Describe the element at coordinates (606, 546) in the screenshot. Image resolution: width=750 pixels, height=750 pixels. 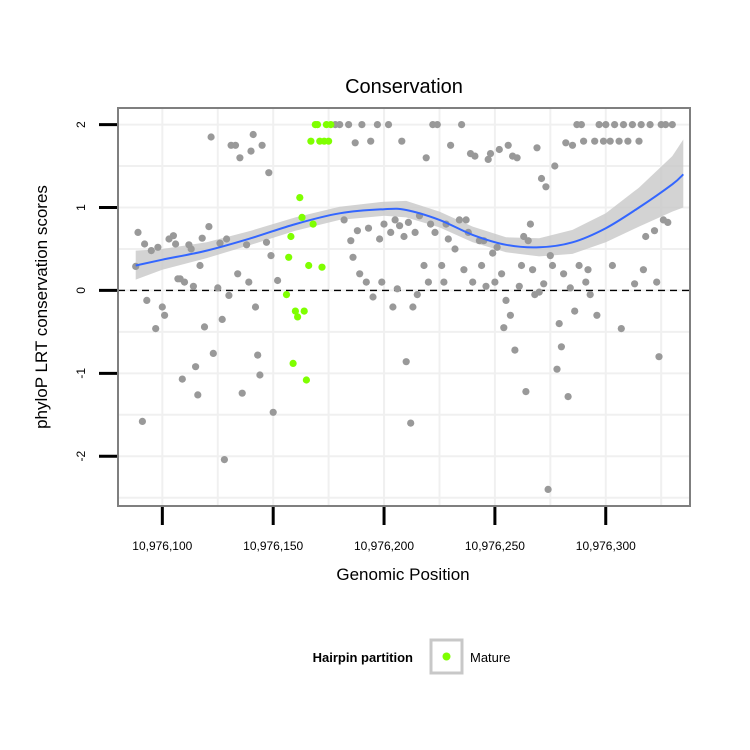
I see `x-tick-label: 10,976,300` at that location.